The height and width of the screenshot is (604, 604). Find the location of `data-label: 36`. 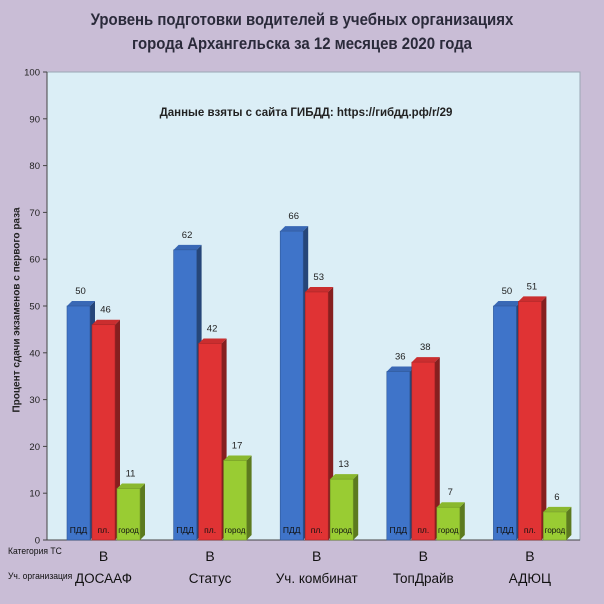

data-label: 36 is located at coordinates (400, 357).